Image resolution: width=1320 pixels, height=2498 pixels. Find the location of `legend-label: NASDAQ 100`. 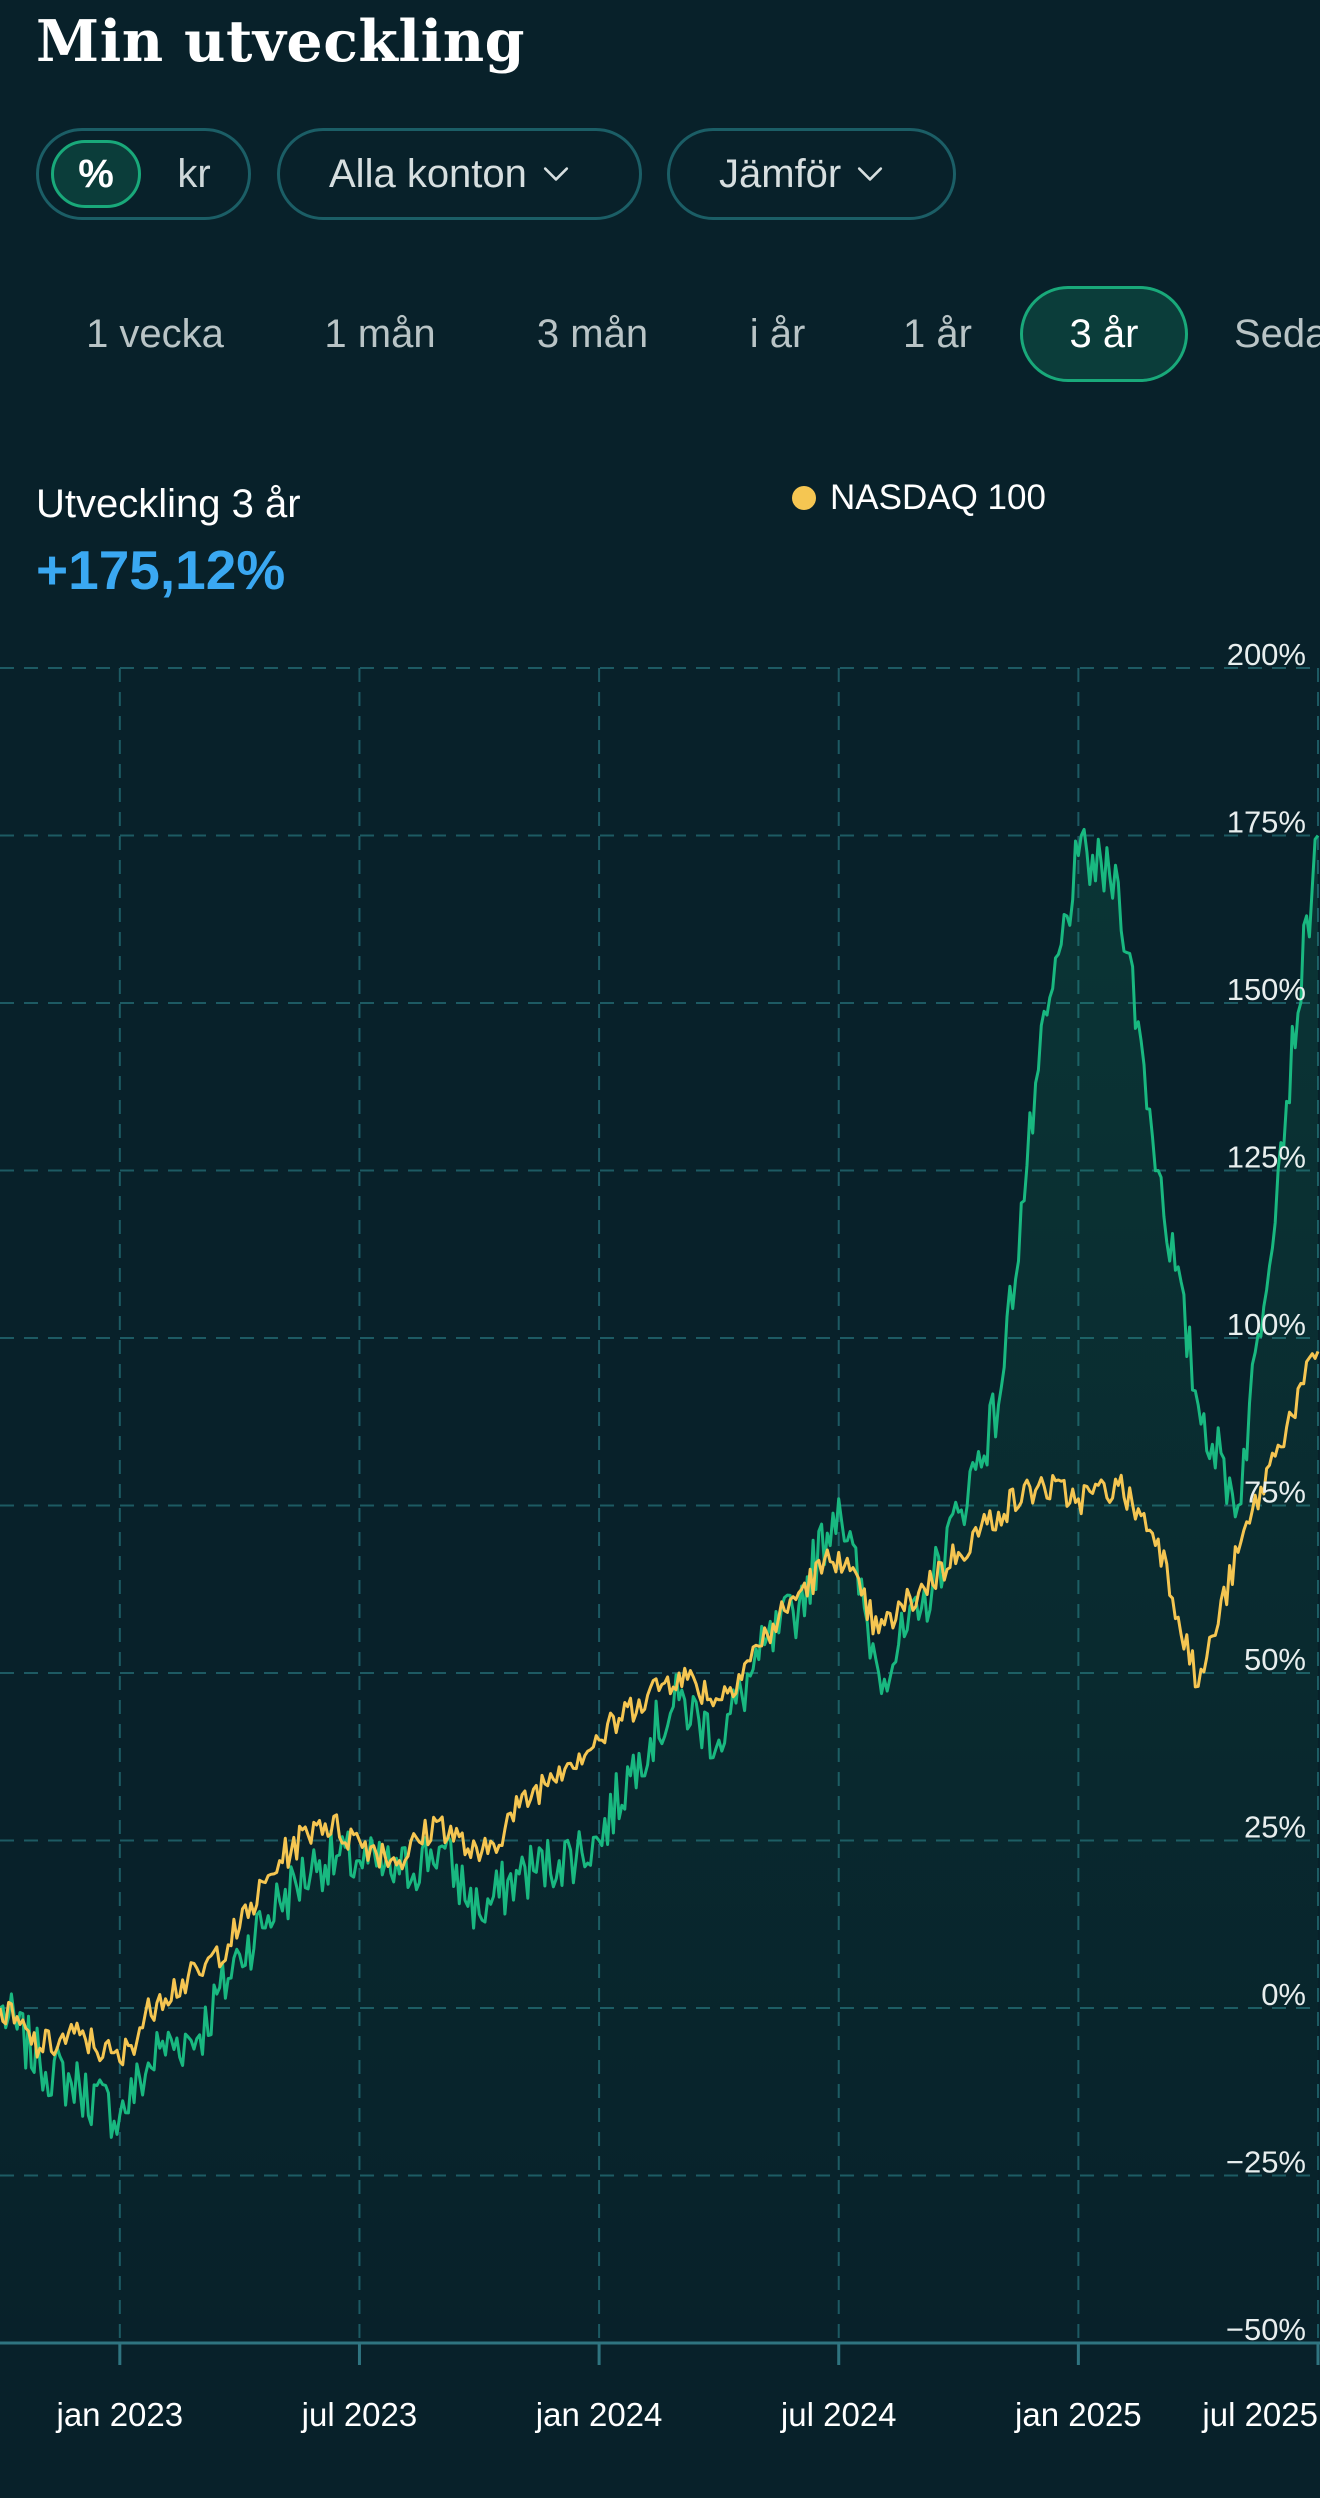

legend-label: NASDAQ 100 is located at coordinates (938, 497).